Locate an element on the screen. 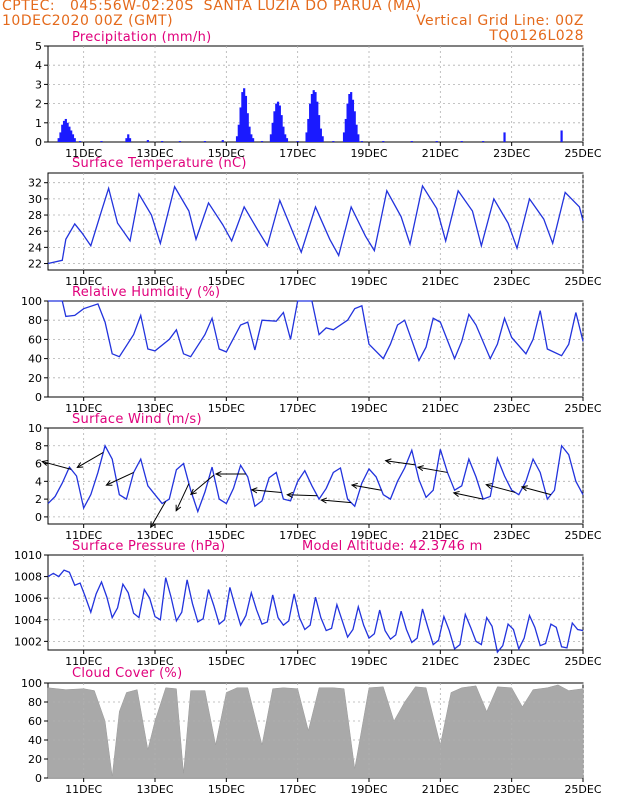  panel-title: Precipitation (mm/h) is located at coordinates (141, 37).